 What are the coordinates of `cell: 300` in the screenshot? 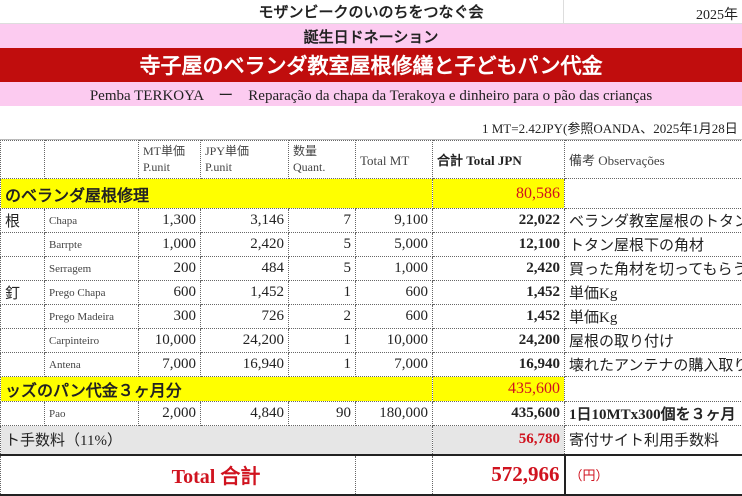 It's located at (170, 317).